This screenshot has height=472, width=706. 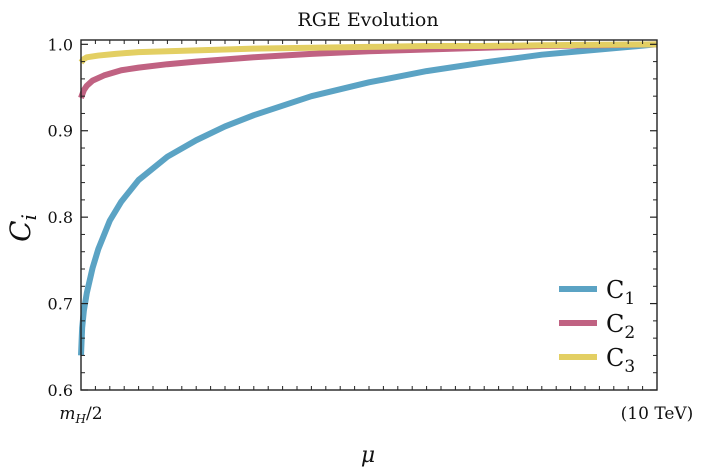 I want to click on y-tick-label: 0.6, so click(x=60, y=390).